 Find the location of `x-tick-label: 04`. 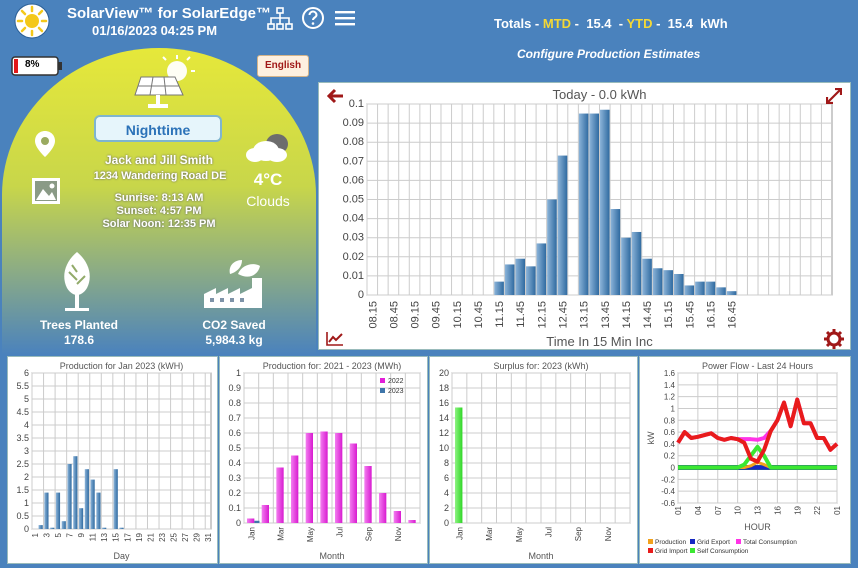

x-tick-label: 04 is located at coordinates (698, 509).